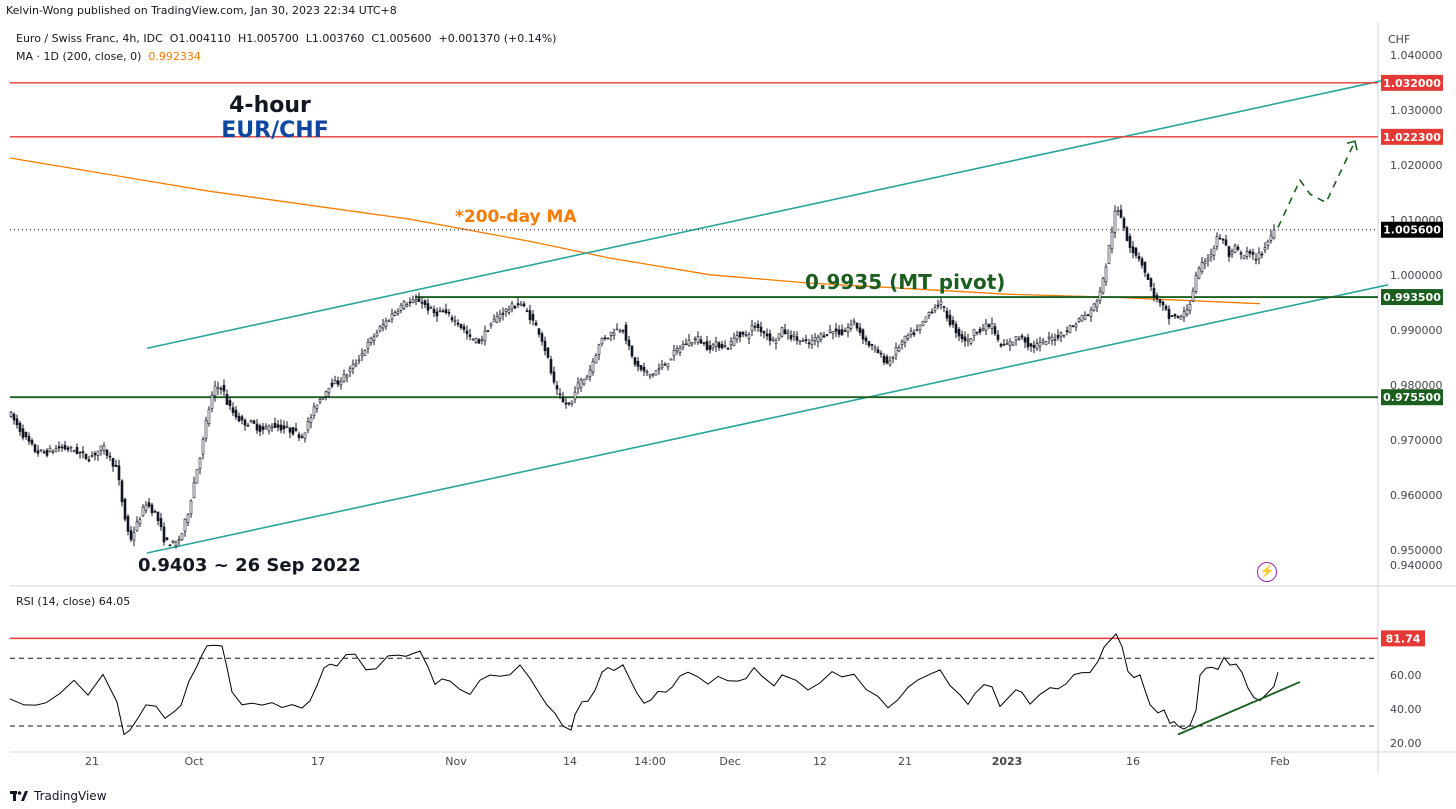 The image size is (1456, 809). Describe the element at coordinates (108, 56) in the screenshot. I see `ma-legend: MA · 1D (200, close, 0) 0.992334` at that location.